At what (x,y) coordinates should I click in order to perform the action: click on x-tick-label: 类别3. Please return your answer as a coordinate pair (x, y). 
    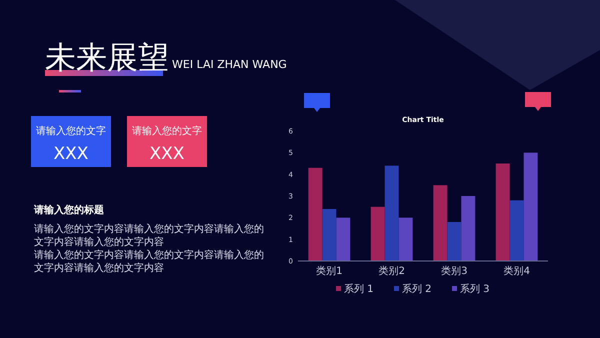
    Looking at the image, I should click on (454, 271).